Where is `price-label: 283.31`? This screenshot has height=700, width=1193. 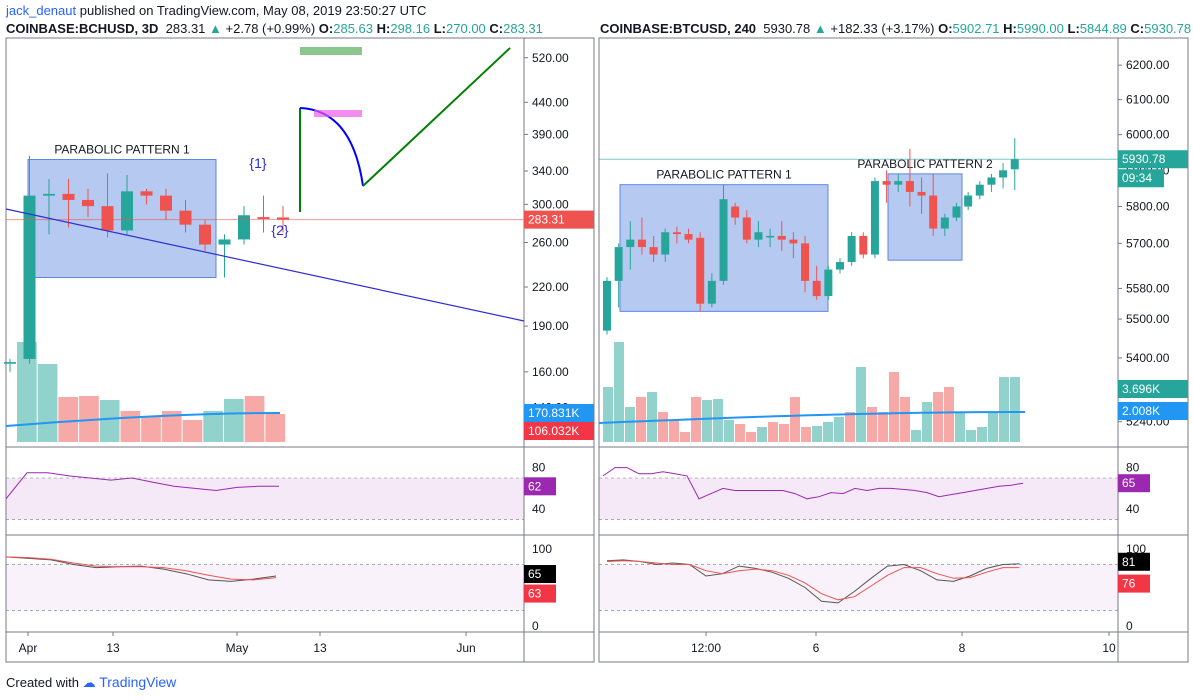
price-label: 283.31 is located at coordinates (546, 220).